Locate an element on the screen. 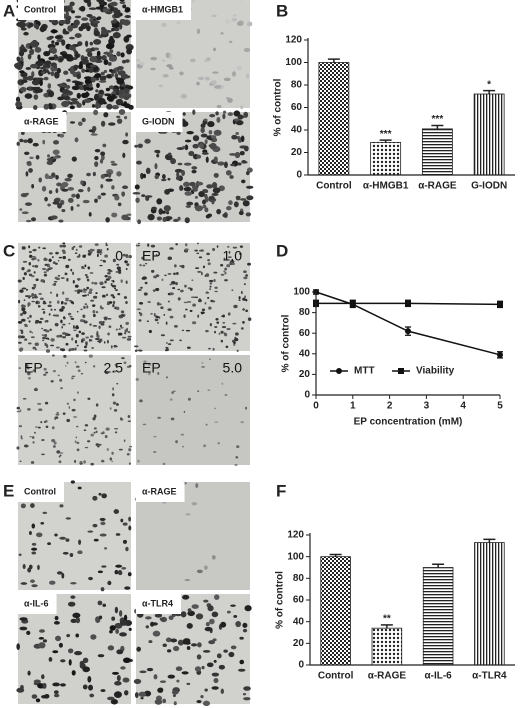 The image size is (520, 708). image-label: α-RAGE is located at coordinates (41, 121).